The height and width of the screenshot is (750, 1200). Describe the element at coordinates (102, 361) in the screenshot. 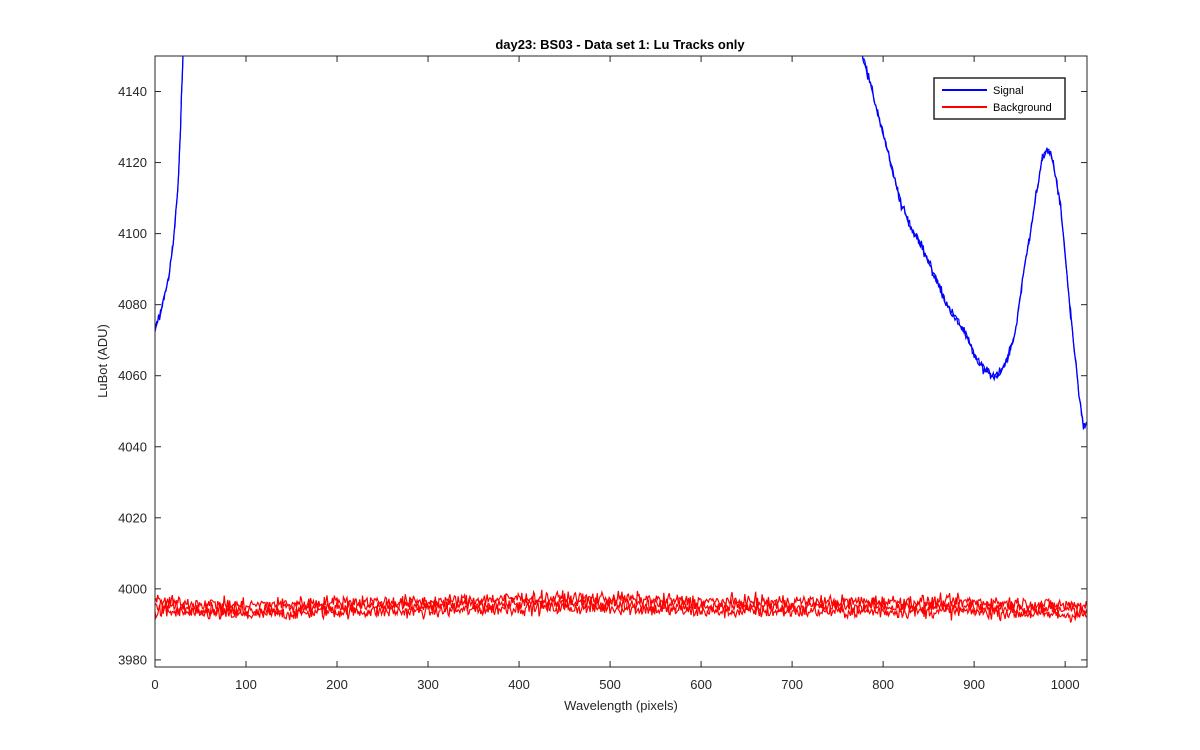

I see `y-axis-label: LuBot (ADU)` at that location.